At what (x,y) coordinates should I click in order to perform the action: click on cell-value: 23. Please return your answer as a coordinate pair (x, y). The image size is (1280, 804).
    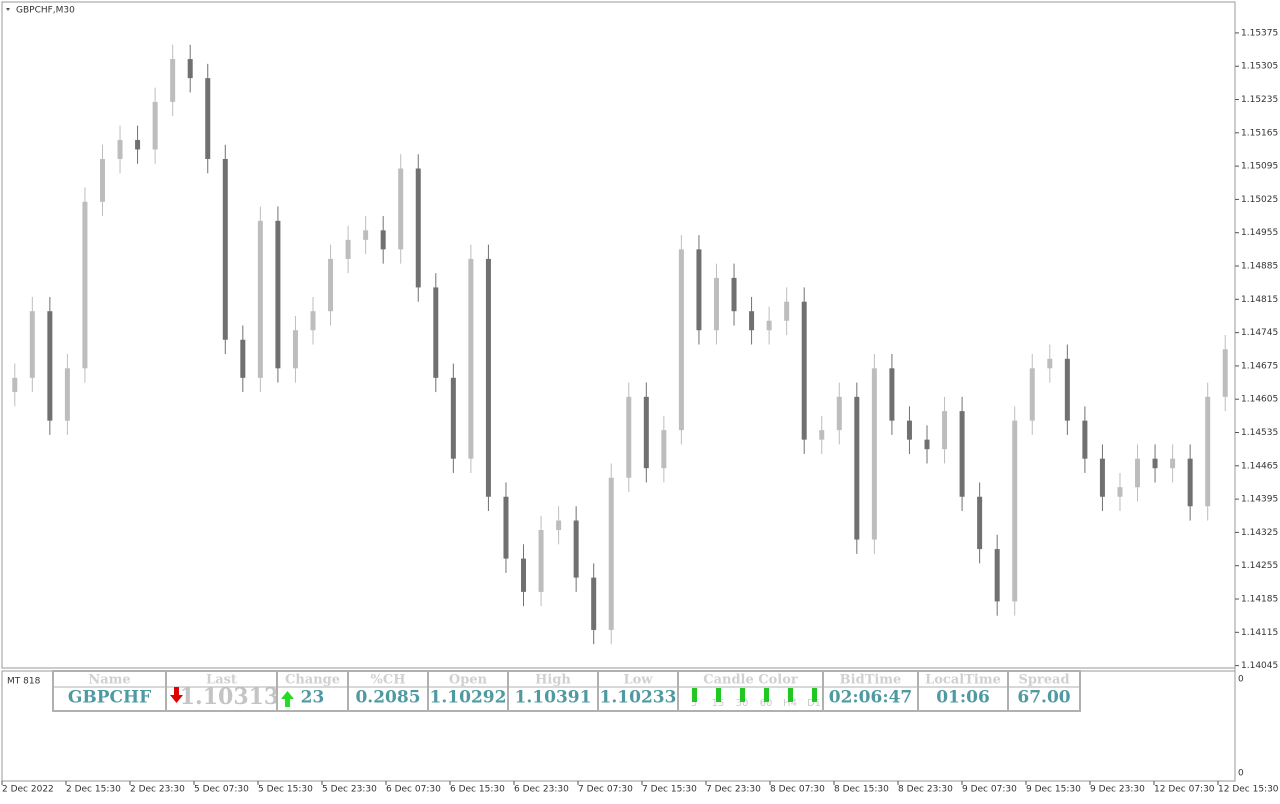
    Looking at the image, I should click on (313, 698).